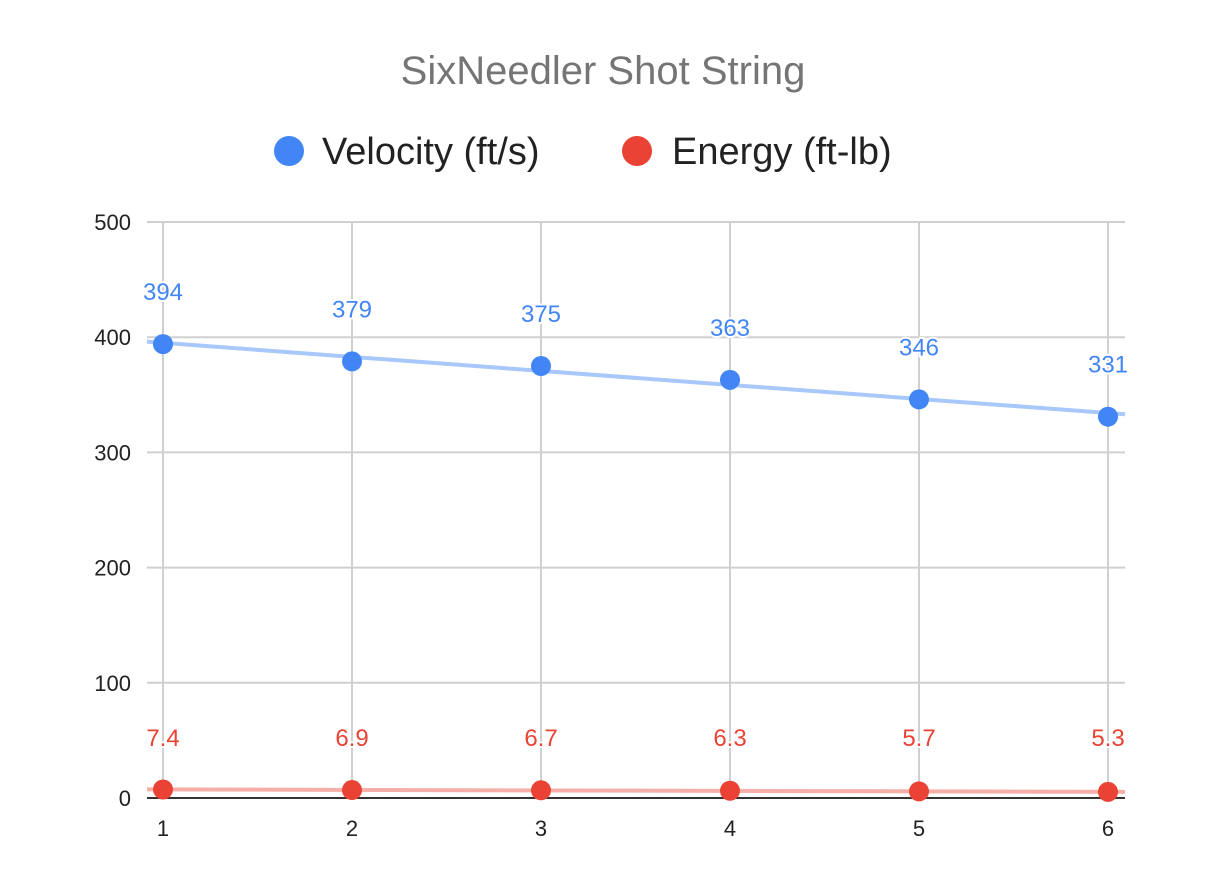 The width and height of the screenshot is (1206, 882). I want to click on data-label: 375, so click(541, 314).